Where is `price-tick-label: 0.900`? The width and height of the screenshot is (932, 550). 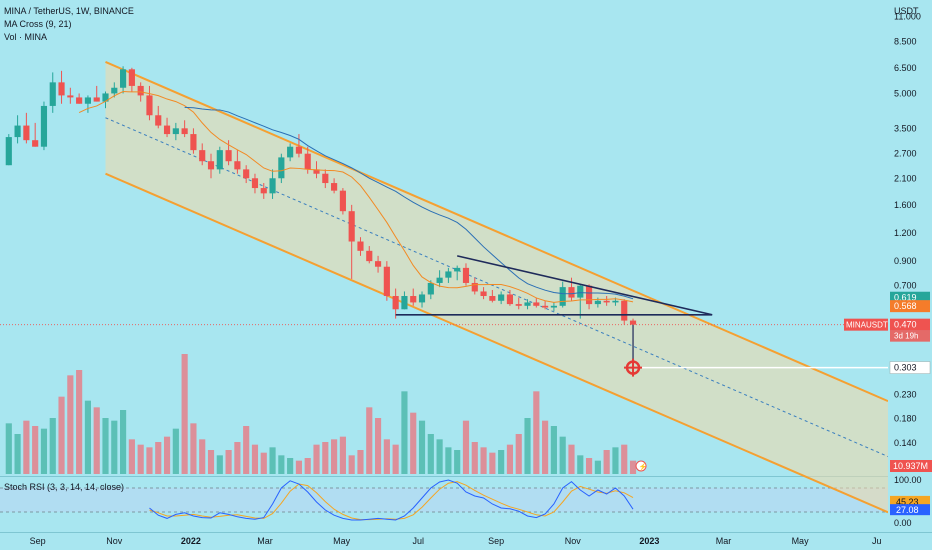 price-tick-label: 0.900 is located at coordinates (905, 261).